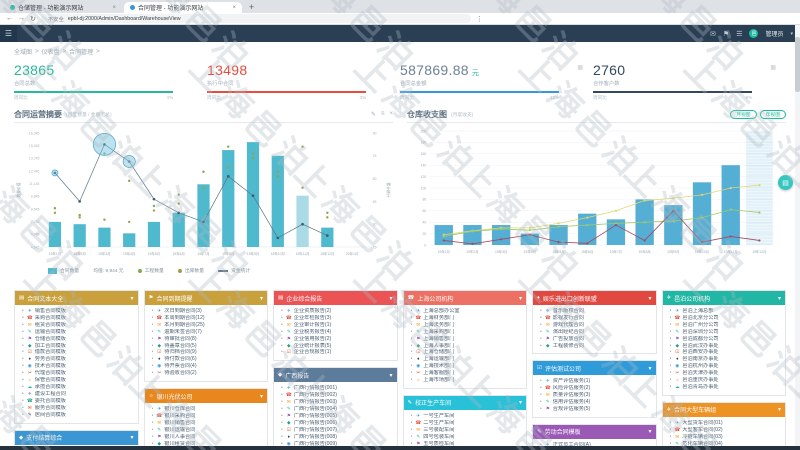 Image resolution: width=800 pixels, height=450 pixels. Describe the element at coordinates (464, 298) in the screenshot. I see `card-header: ☎ 上海公司机构 ▾` at that location.